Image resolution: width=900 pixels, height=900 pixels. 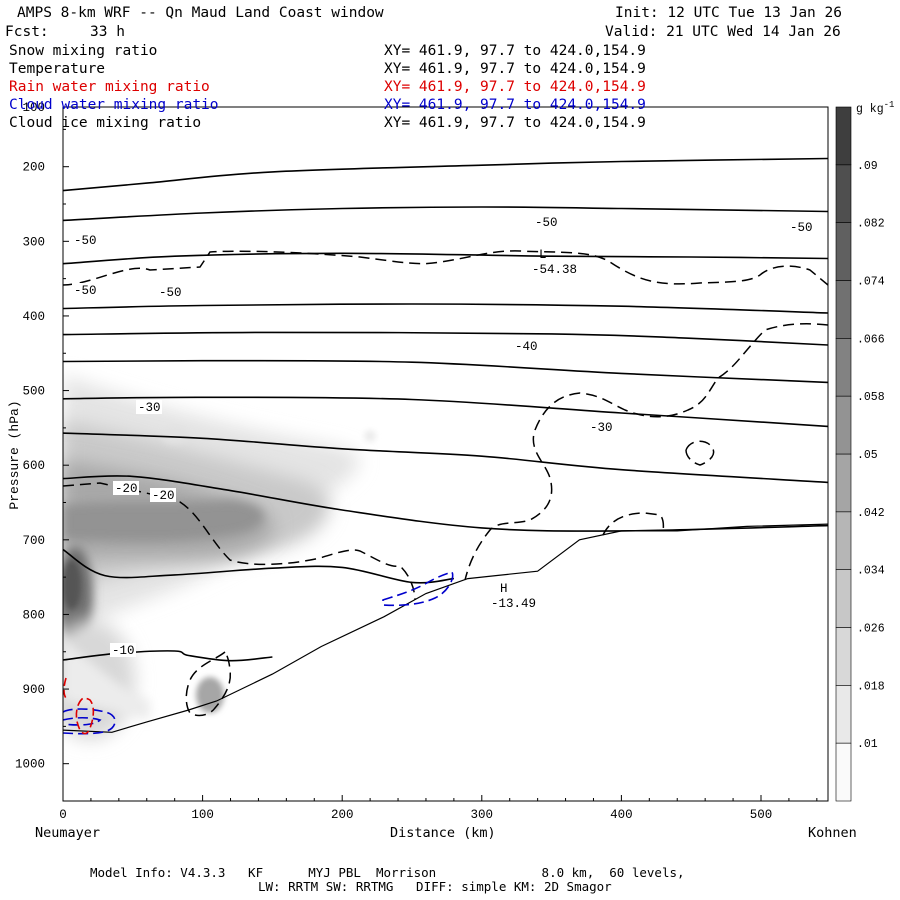 What do you see at coordinates (30, 765) in the screenshot?
I see `y-tick-label: 1000` at bounding box center [30, 765].